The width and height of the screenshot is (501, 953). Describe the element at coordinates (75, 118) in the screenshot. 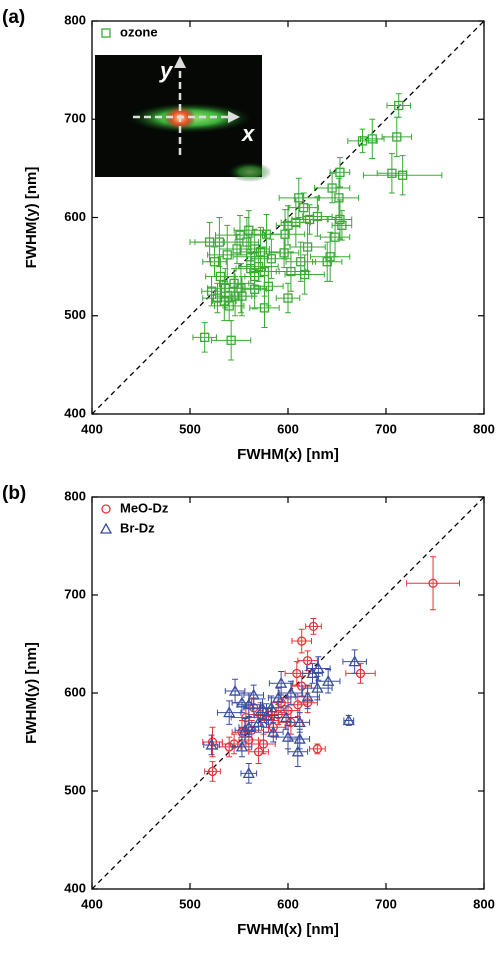

I see `y-tick-label: 700` at that location.